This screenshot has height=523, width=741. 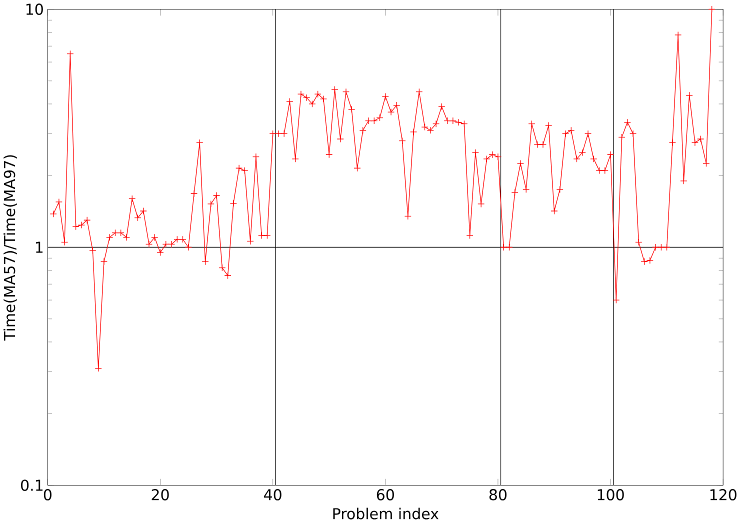 What do you see at coordinates (273, 494) in the screenshot?
I see `x-tick-label: 40` at bounding box center [273, 494].